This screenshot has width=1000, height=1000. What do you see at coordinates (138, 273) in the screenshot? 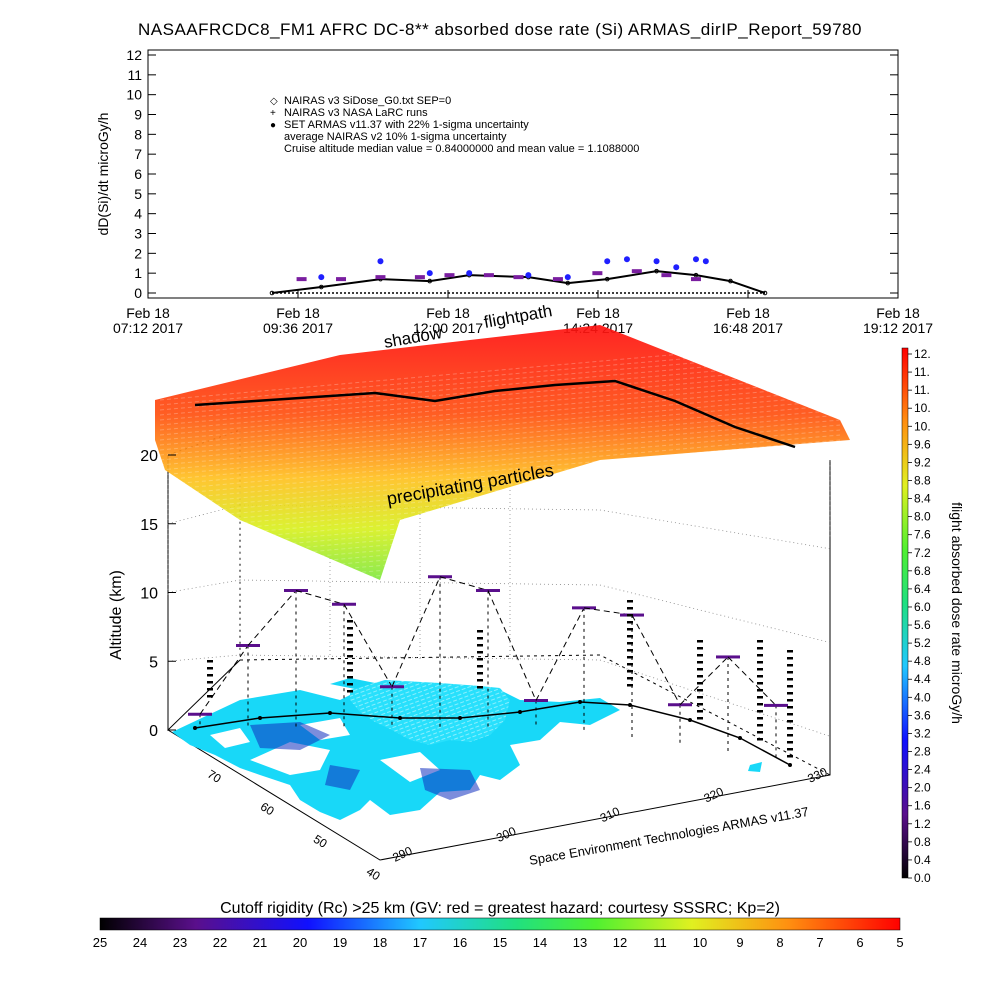
I see `top-y-tick-label: 1` at bounding box center [138, 273].